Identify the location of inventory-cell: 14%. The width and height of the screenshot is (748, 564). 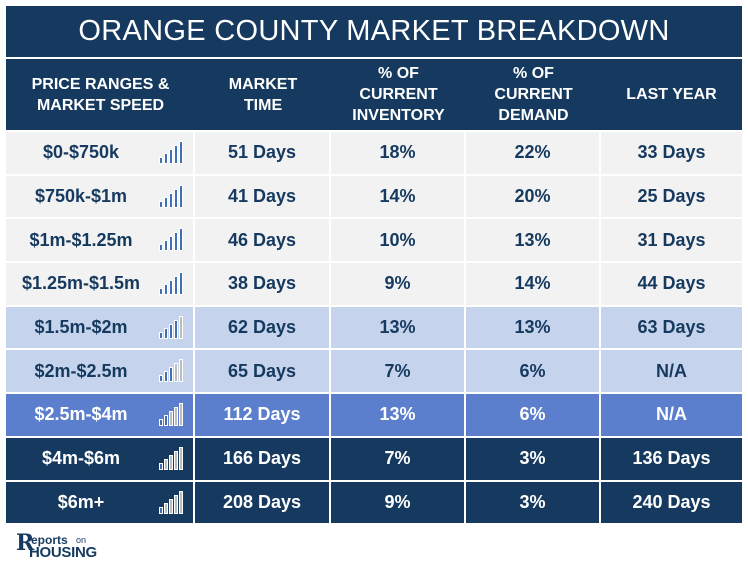
(398, 196).